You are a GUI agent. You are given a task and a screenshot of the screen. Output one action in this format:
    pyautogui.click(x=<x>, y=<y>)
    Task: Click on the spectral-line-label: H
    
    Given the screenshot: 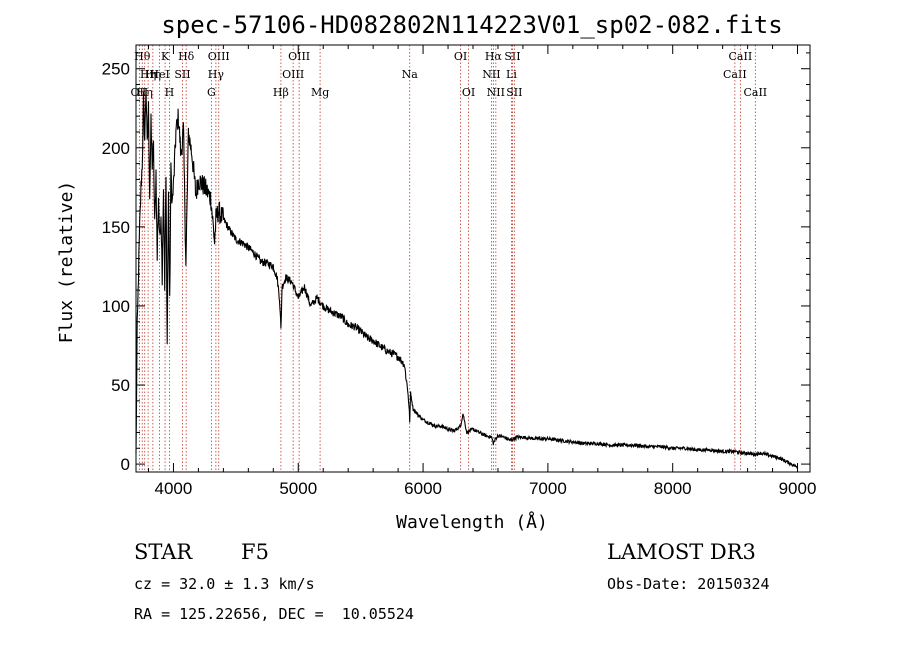 What is the action you would take?
    pyautogui.click(x=170, y=92)
    